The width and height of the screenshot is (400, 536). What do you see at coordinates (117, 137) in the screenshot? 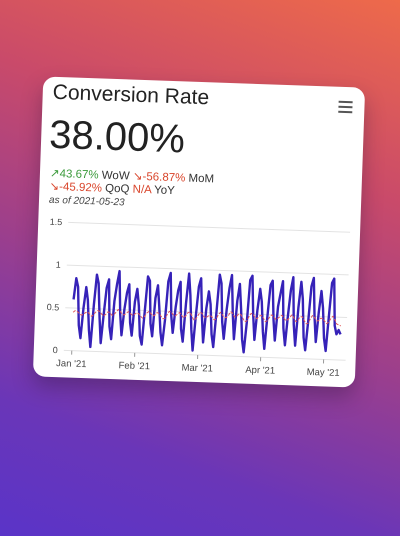
I see `big-number-value: 38.00%` at bounding box center [117, 137].